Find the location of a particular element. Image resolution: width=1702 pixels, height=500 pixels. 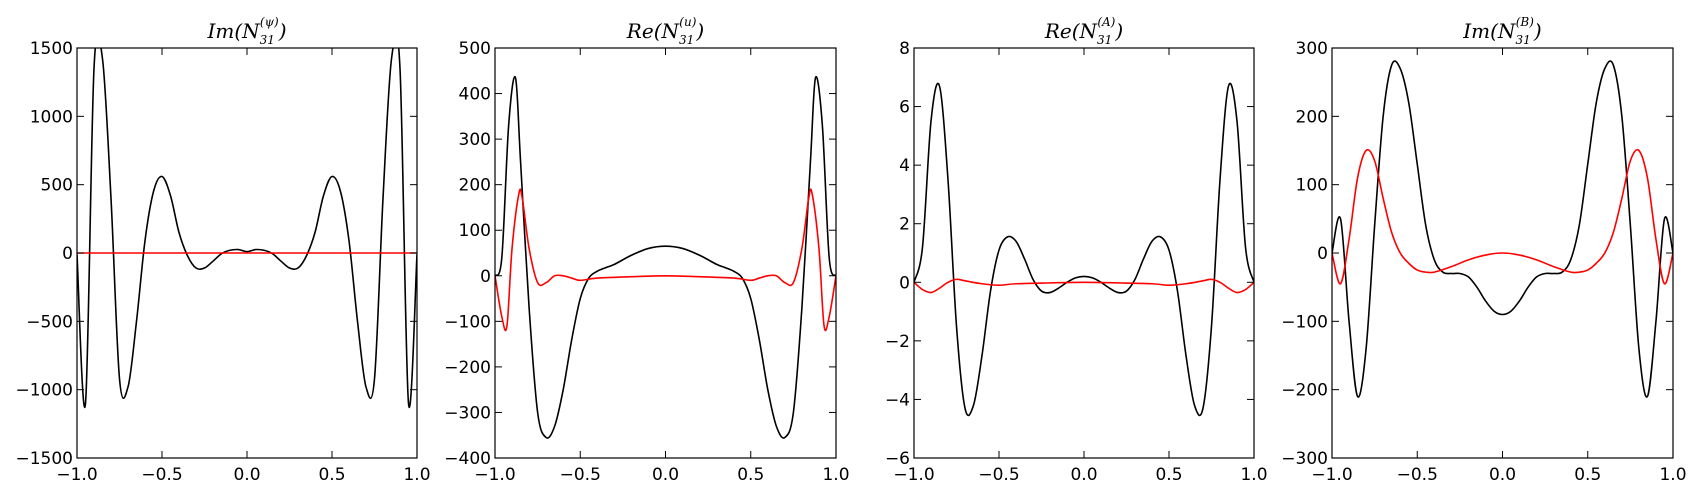

y-tick-label: −4 is located at coordinates (897, 400).